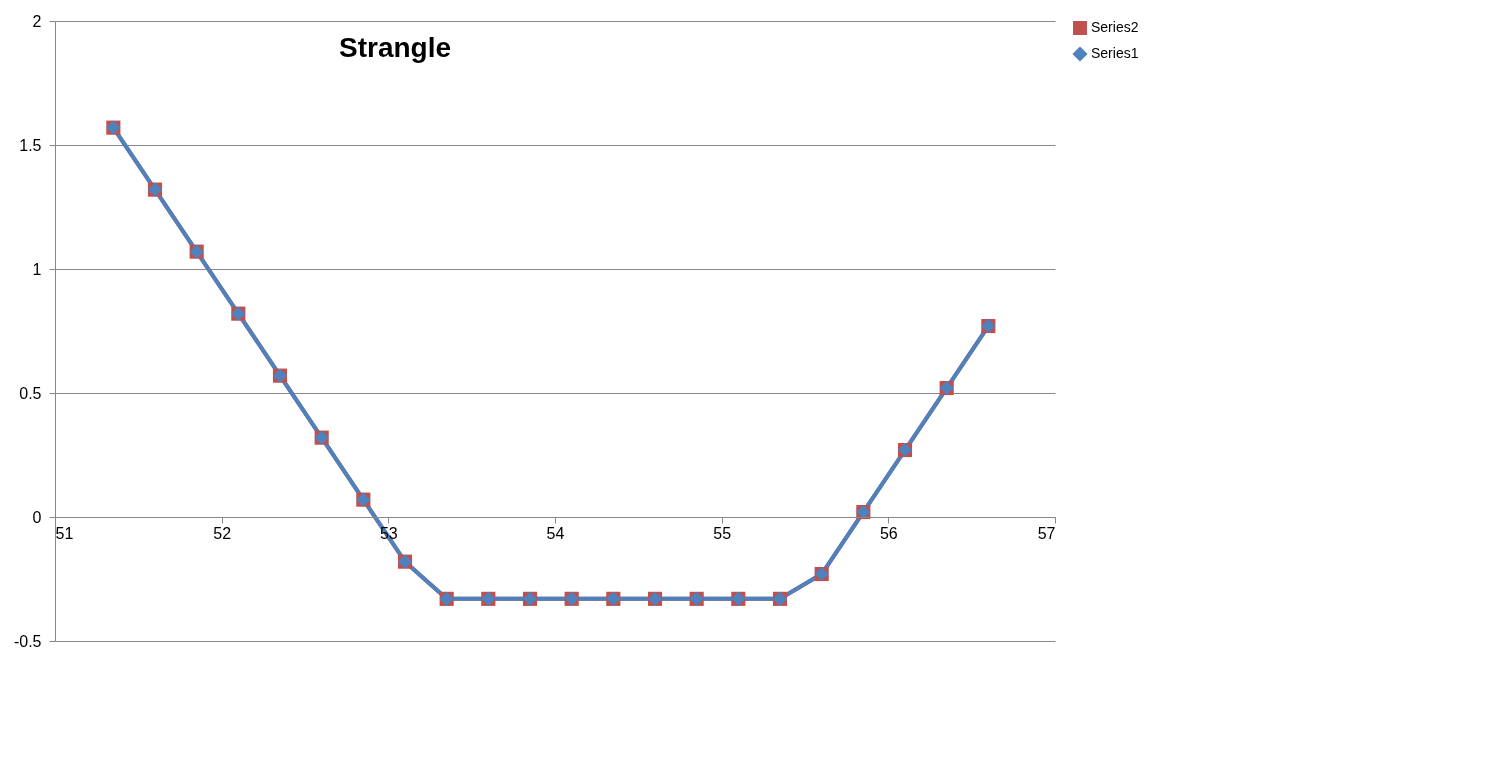 The image size is (1497, 784). I want to click on x-tick-label: 57, so click(1046, 533).